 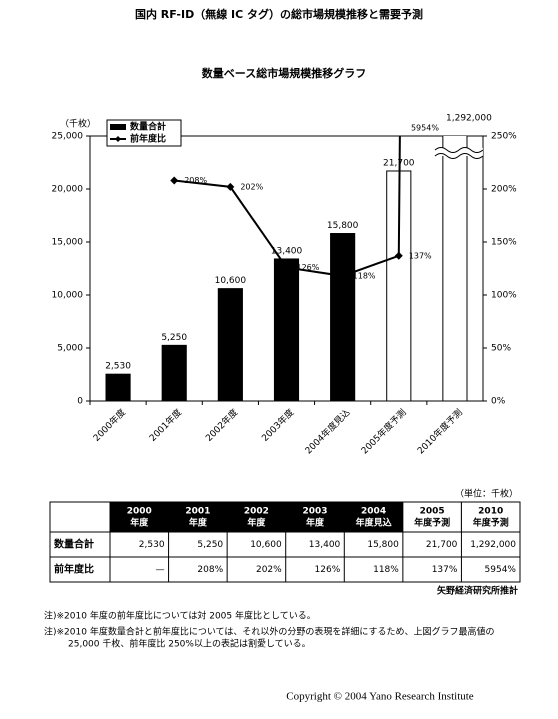 I want to click on axis-break-mark, so click(x=459, y=153).